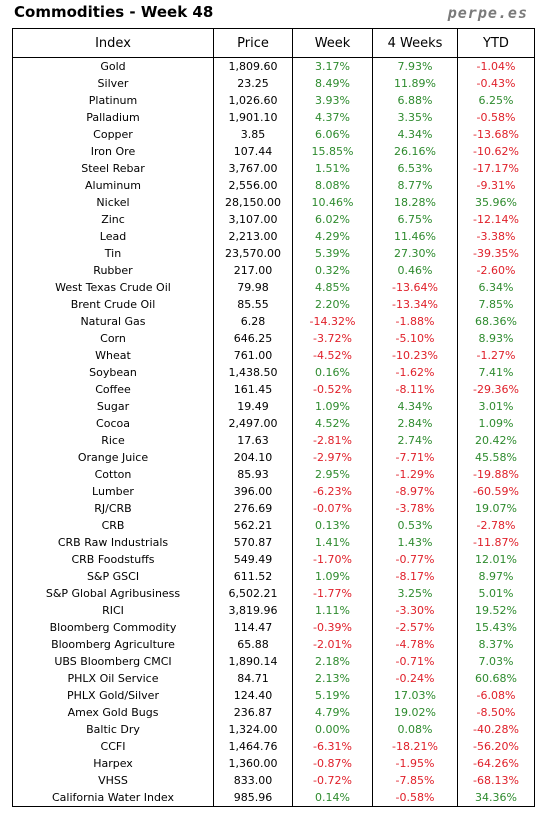 Image resolution: width=544 pixels, height=818 pixels. I want to click on cell-week: 6.02%, so click(332, 219).